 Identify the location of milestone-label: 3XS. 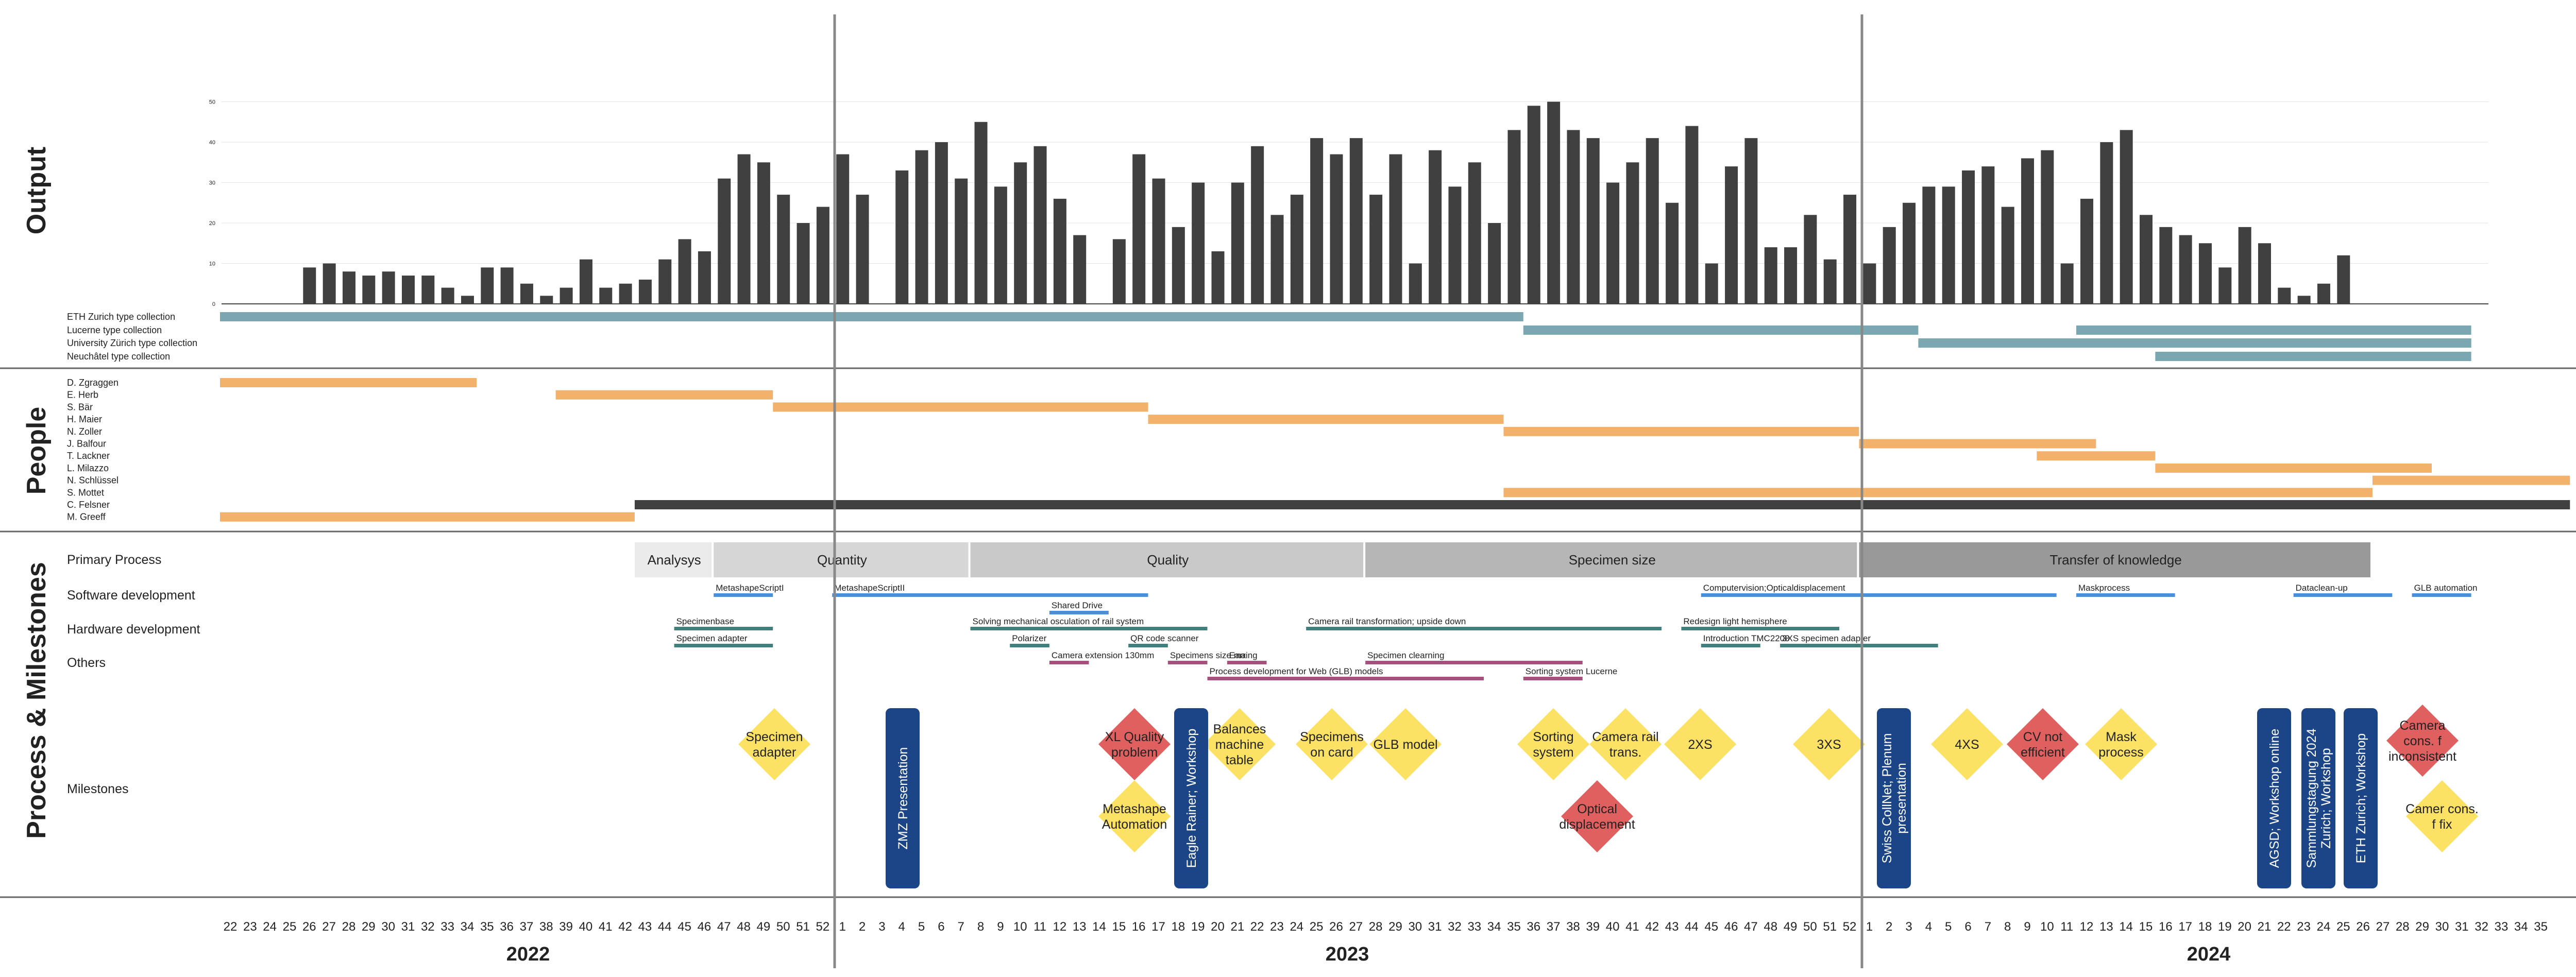
(1829, 745).